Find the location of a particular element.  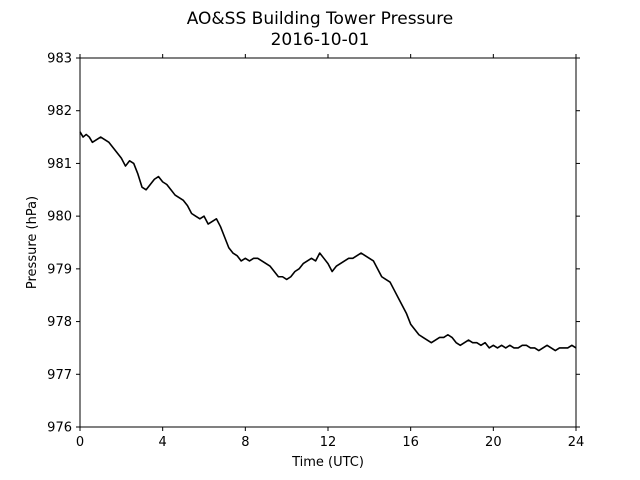

y-tick-label: 977 is located at coordinates (59, 375).